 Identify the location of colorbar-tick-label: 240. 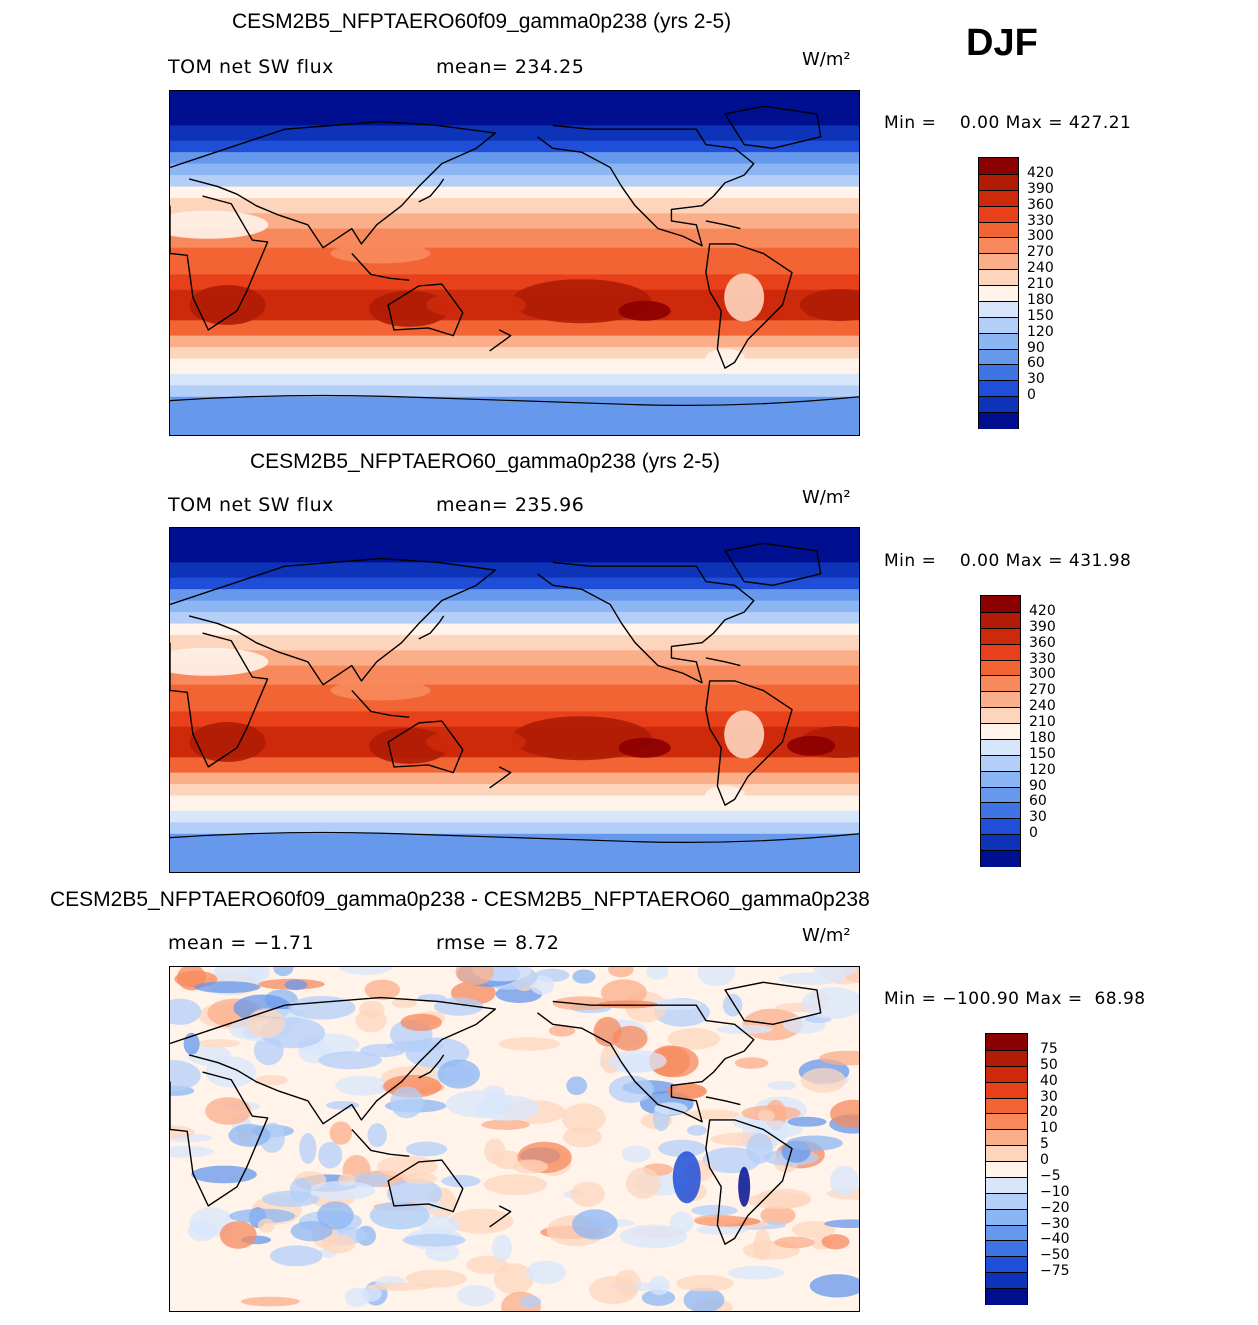
(1040, 268).